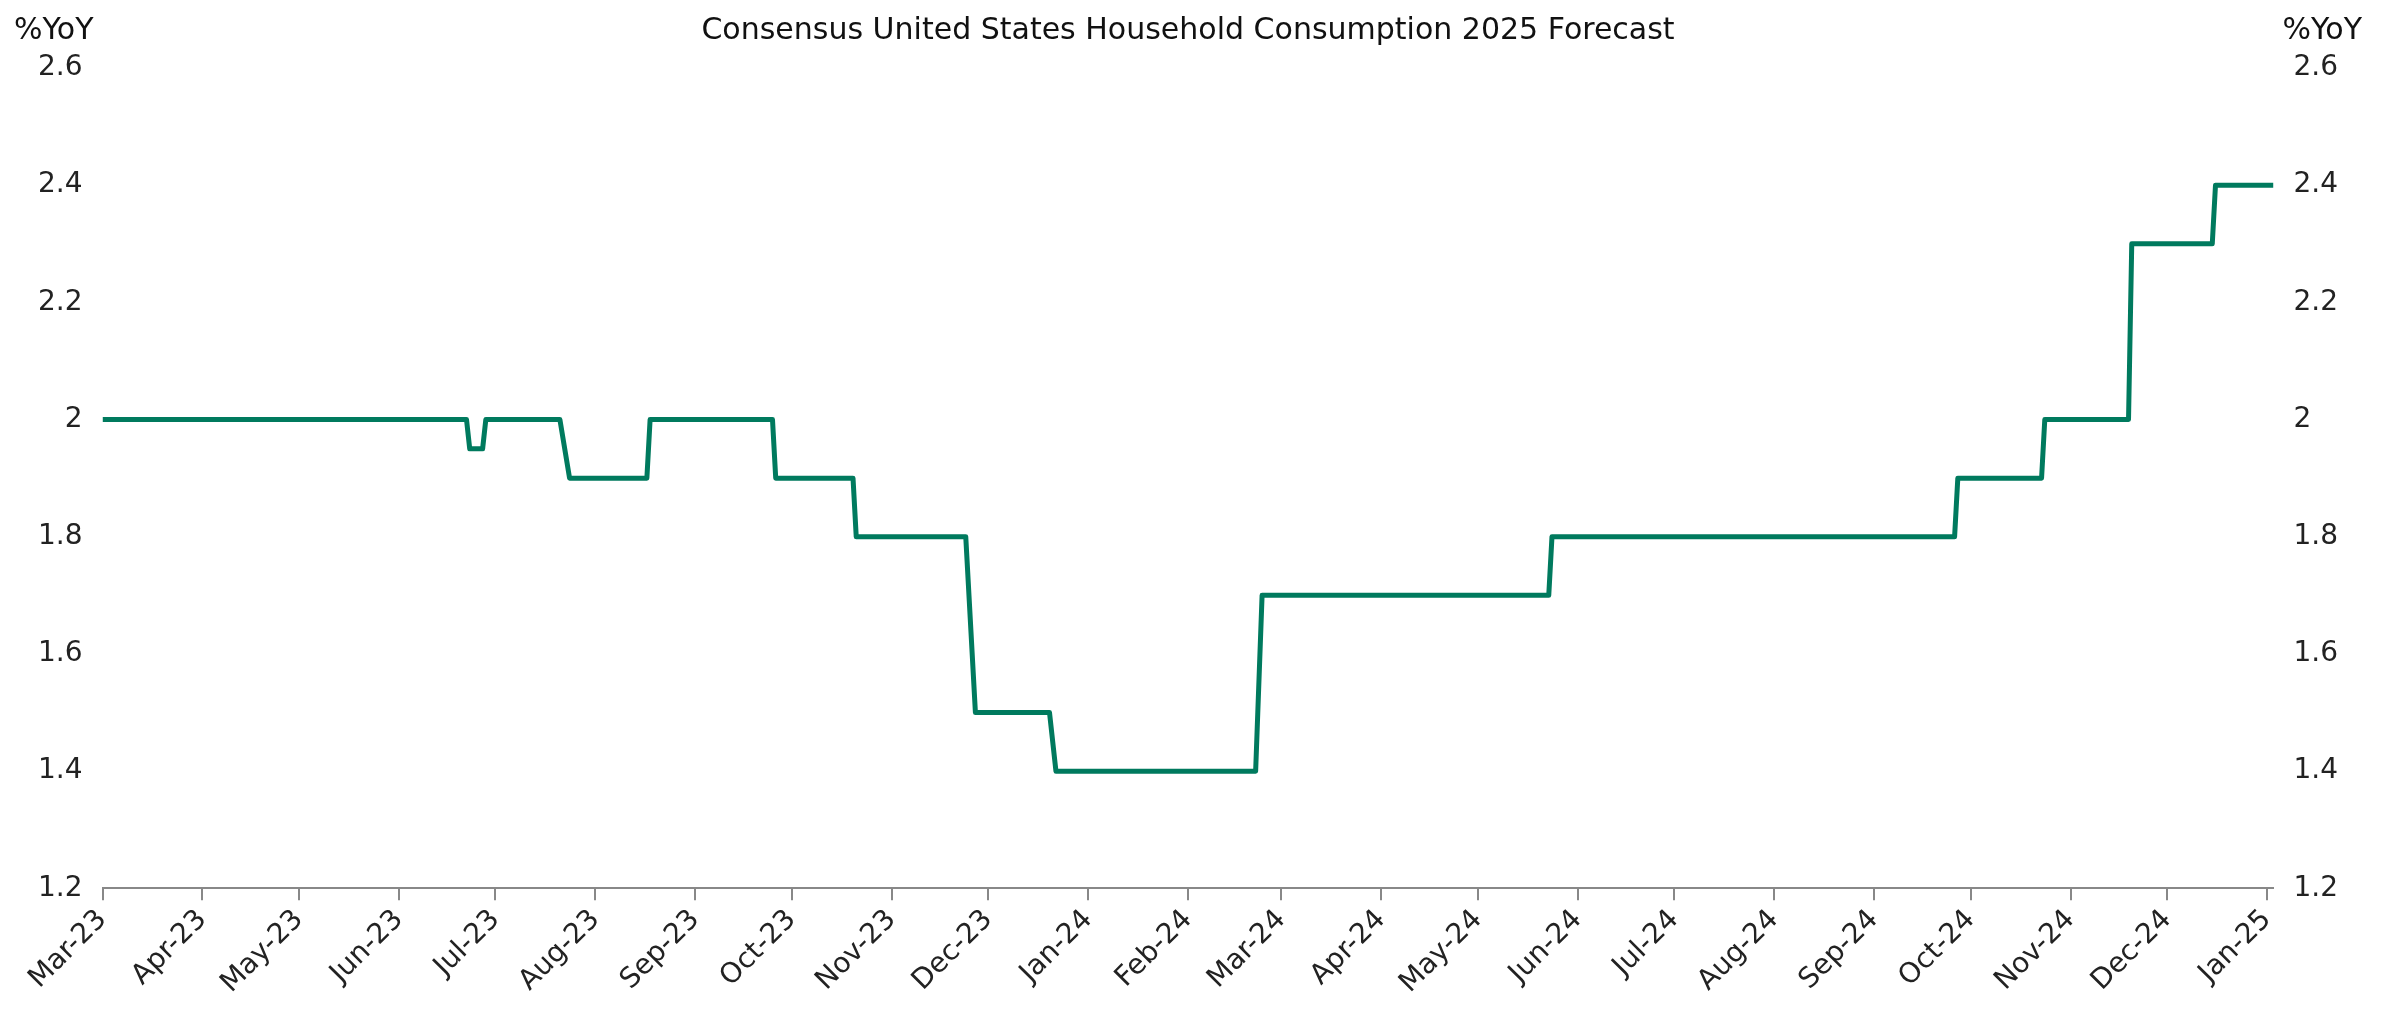 The height and width of the screenshot is (1022, 2387). What do you see at coordinates (2315, 769) in the screenshot?
I see `y2-tick-label: 1.4` at bounding box center [2315, 769].